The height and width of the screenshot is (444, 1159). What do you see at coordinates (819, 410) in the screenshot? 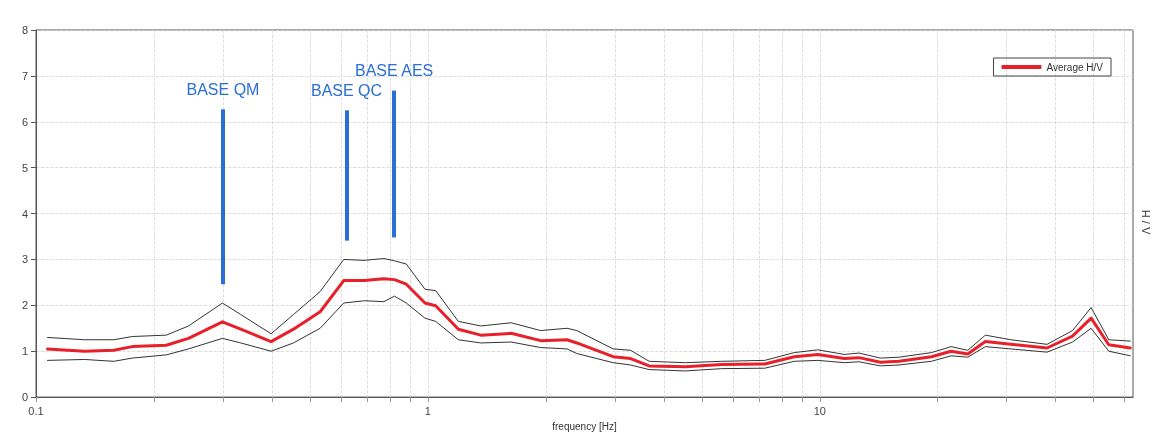
I see `x-tick-label: 10` at bounding box center [819, 410].